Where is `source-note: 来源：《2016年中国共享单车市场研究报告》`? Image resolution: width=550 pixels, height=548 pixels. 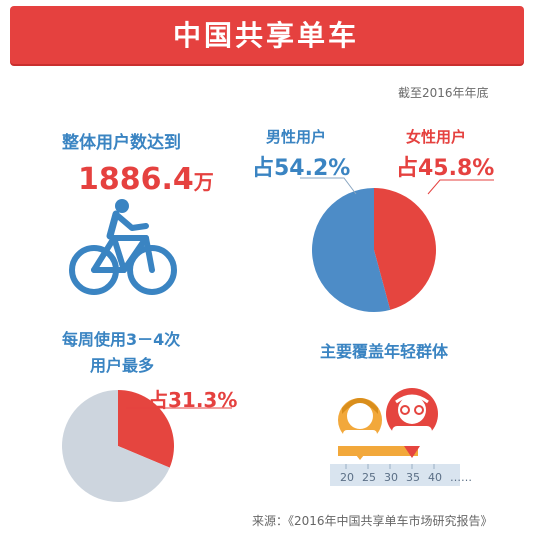 source-note: 来源：《2016年中国共享单车市场研究报告》 is located at coordinates (372, 521).